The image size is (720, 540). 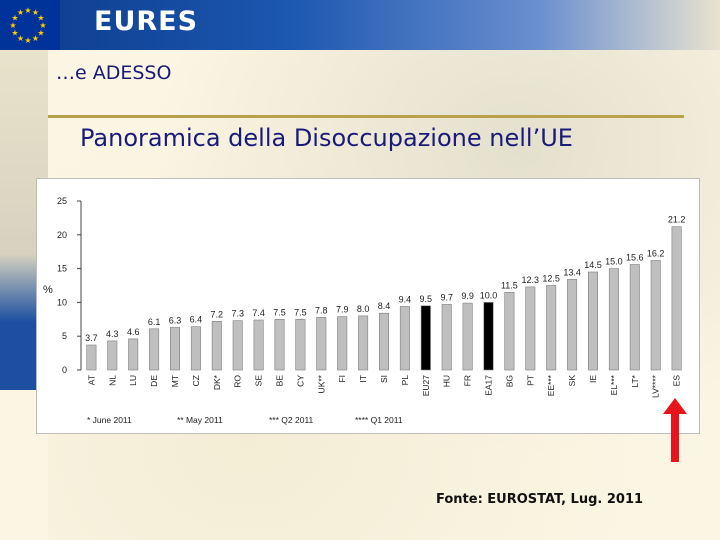 I want to click on up-arrow-icon, so click(x=675, y=430).